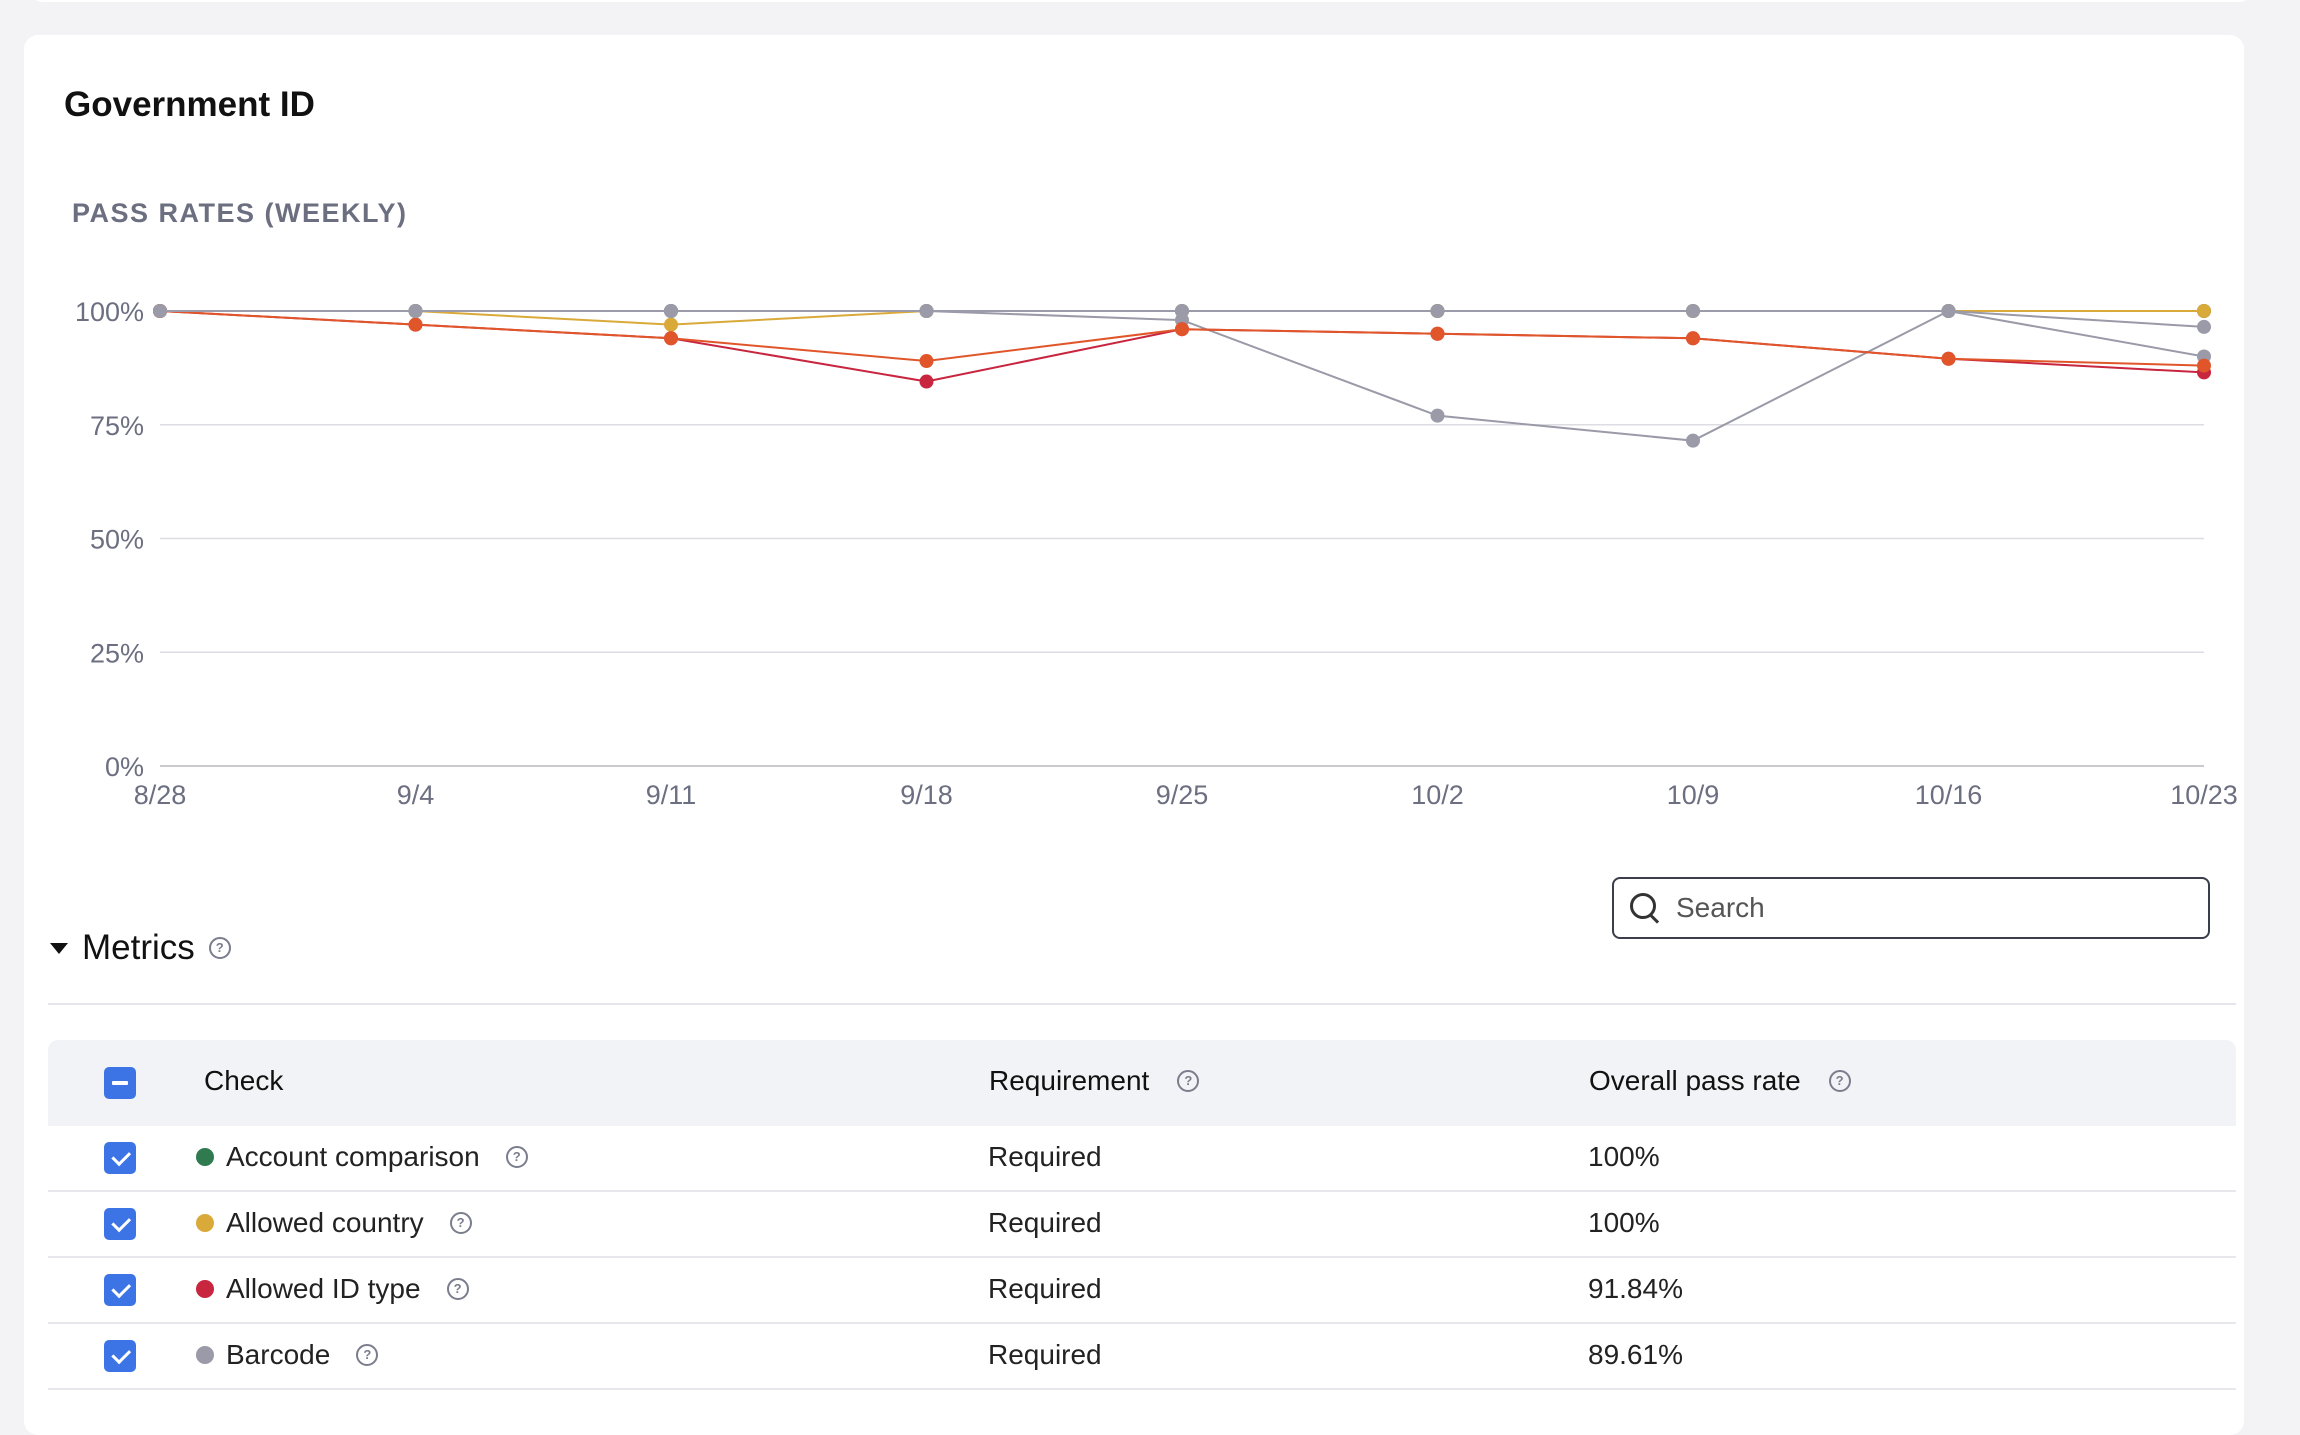 This screenshot has height=1435, width=2300. I want to click on x-tick-label: 10/2, so click(1437, 795).